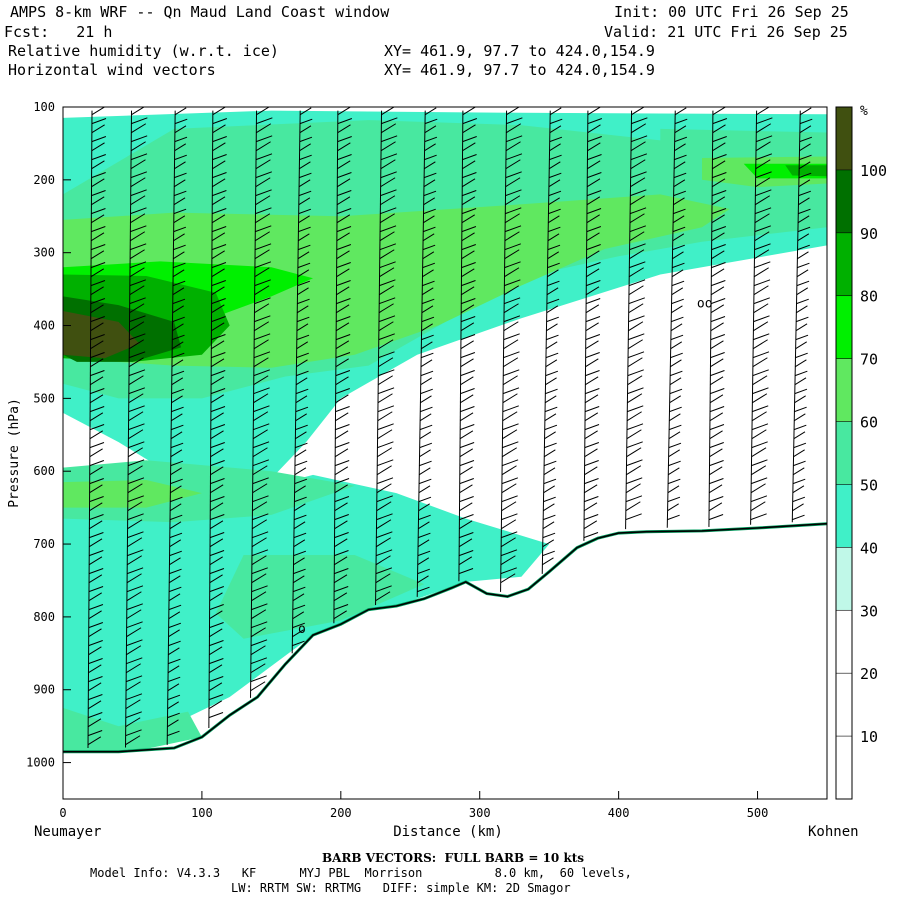 The image size is (900, 900). Describe the element at coordinates (68, 832) in the screenshot. I see `left-endpoint-label: Neumayer` at that location.